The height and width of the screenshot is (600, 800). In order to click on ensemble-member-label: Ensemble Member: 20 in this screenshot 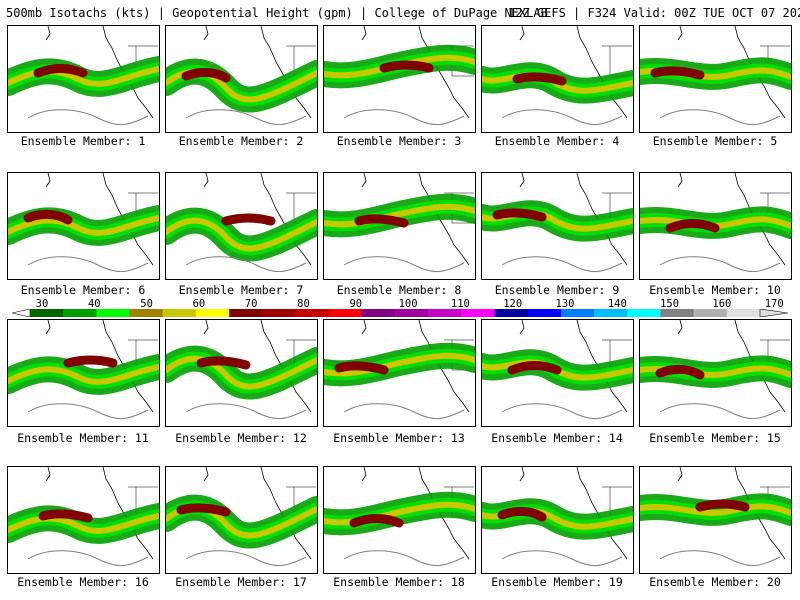, I will do `click(715, 582)`.